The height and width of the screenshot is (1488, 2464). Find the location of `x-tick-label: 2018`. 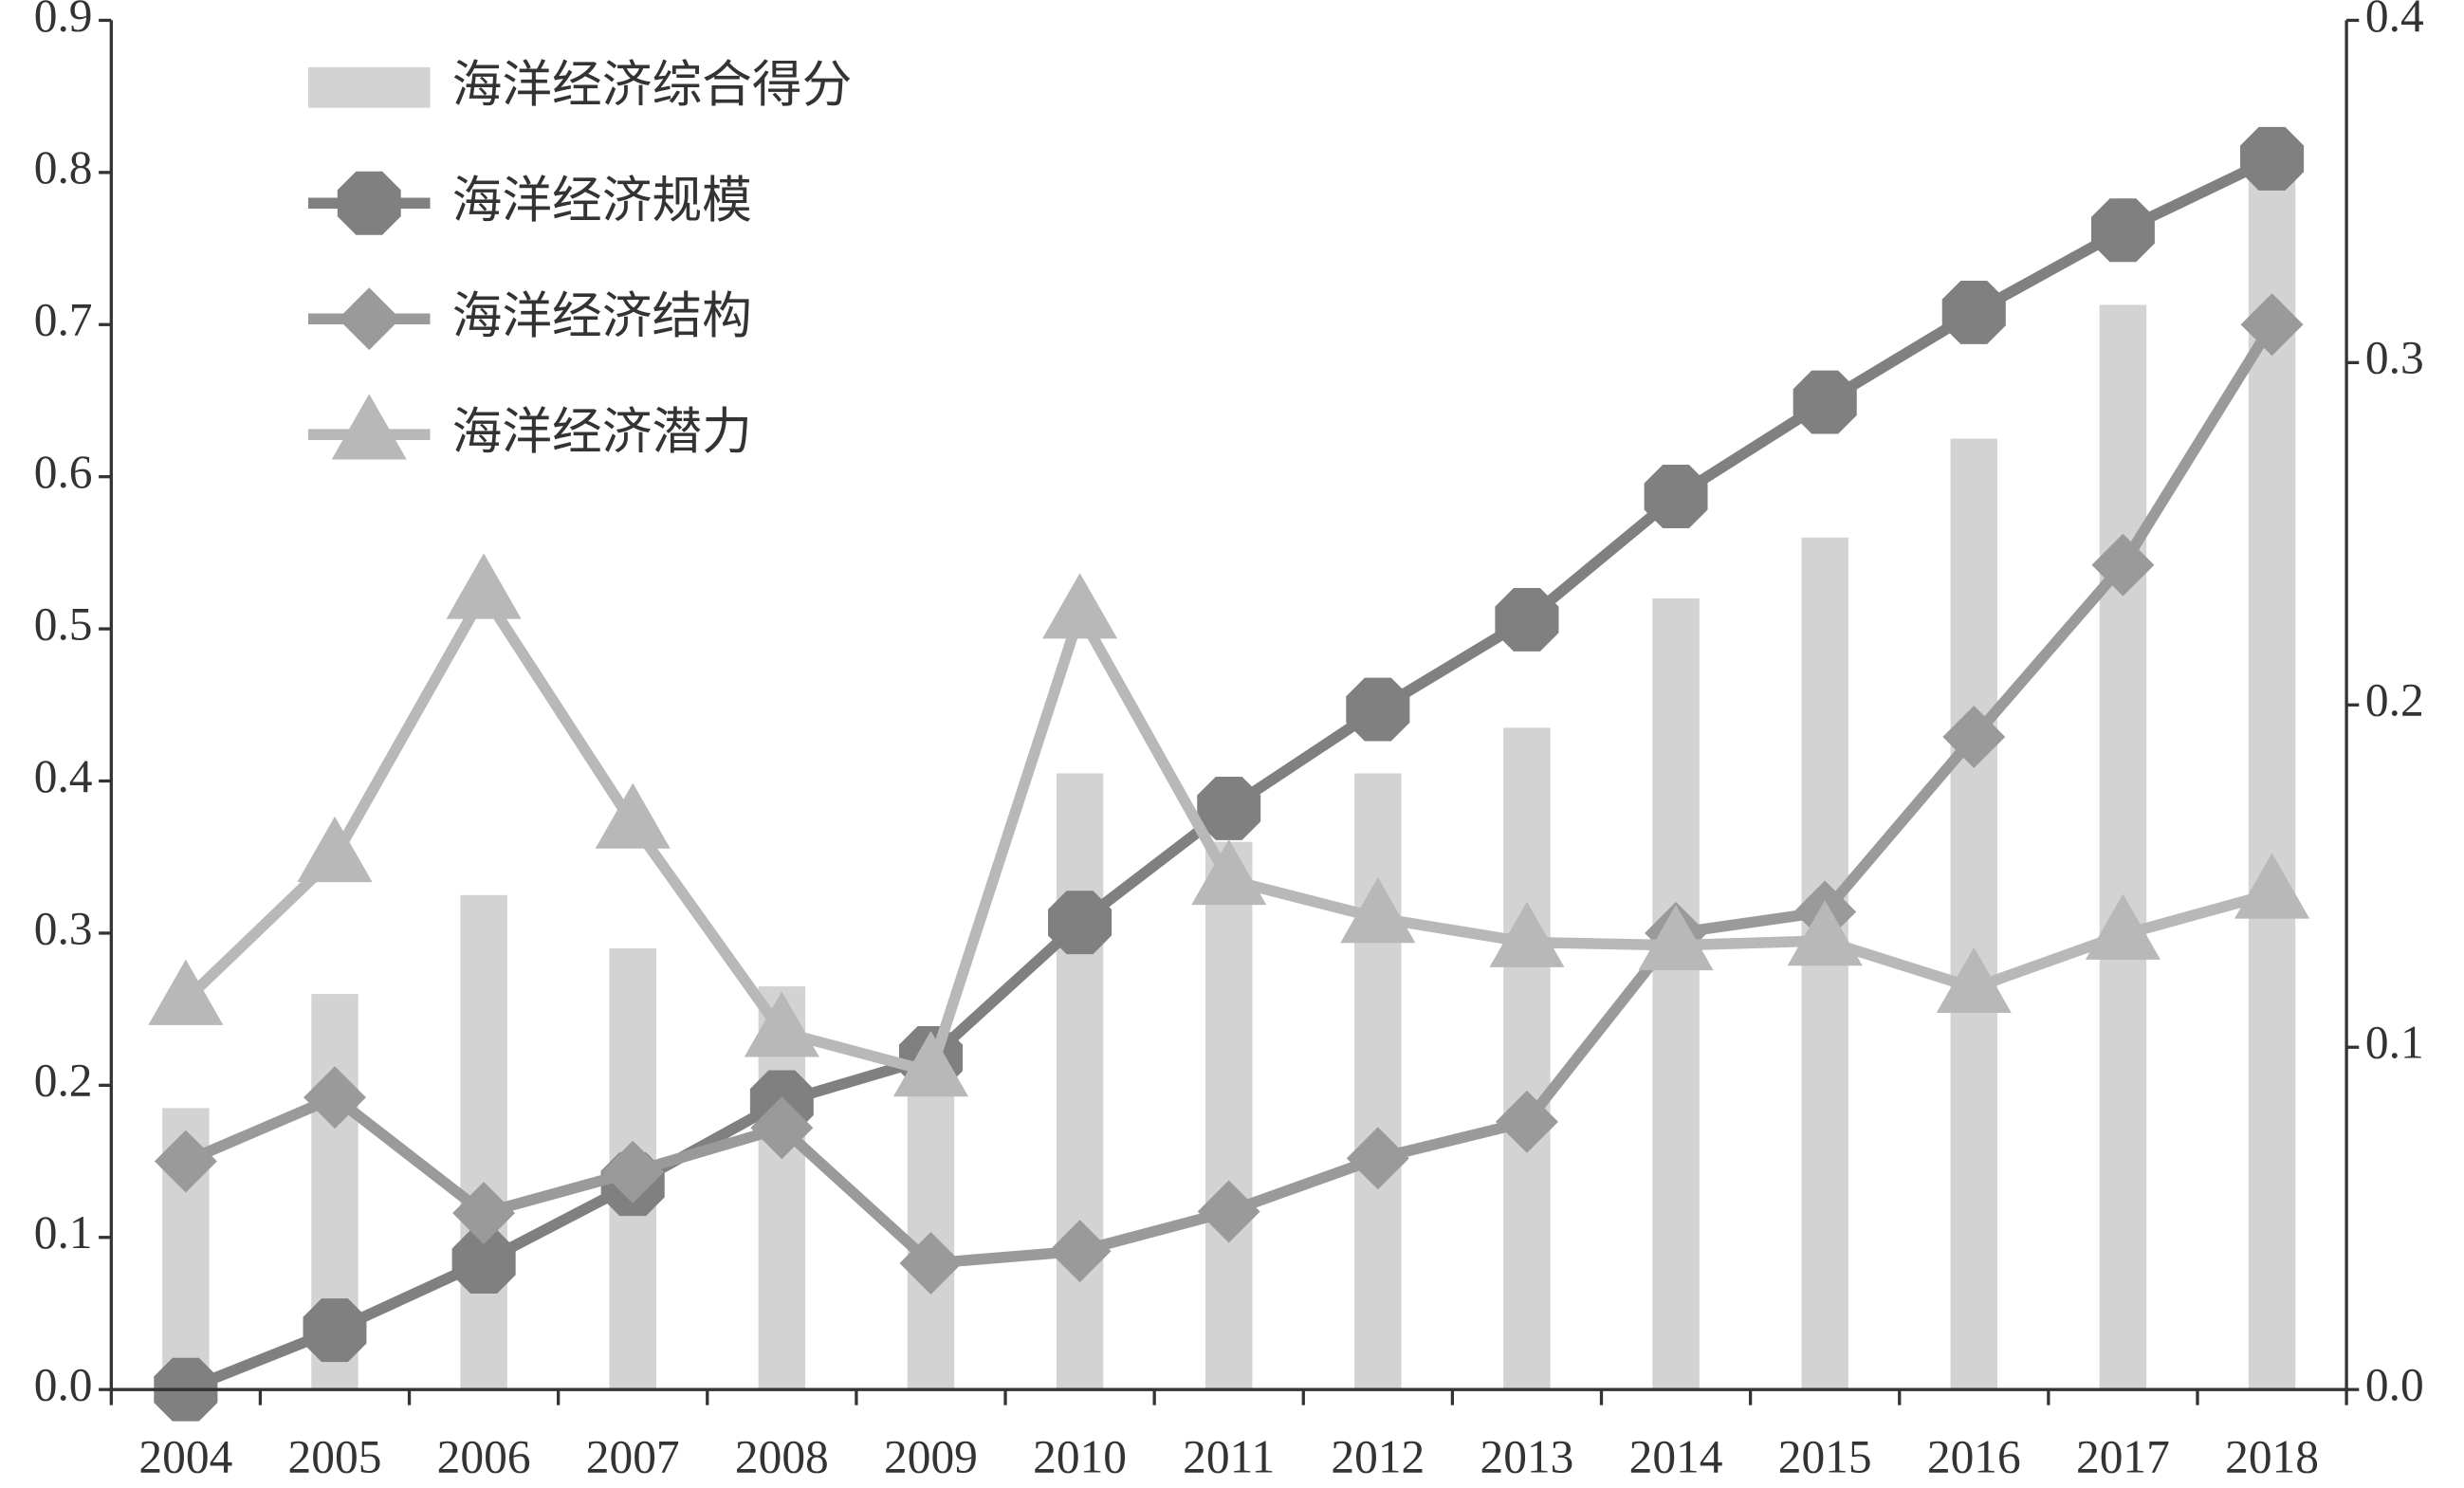

x-tick-label: 2018 is located at coordinates (2272, 1456).